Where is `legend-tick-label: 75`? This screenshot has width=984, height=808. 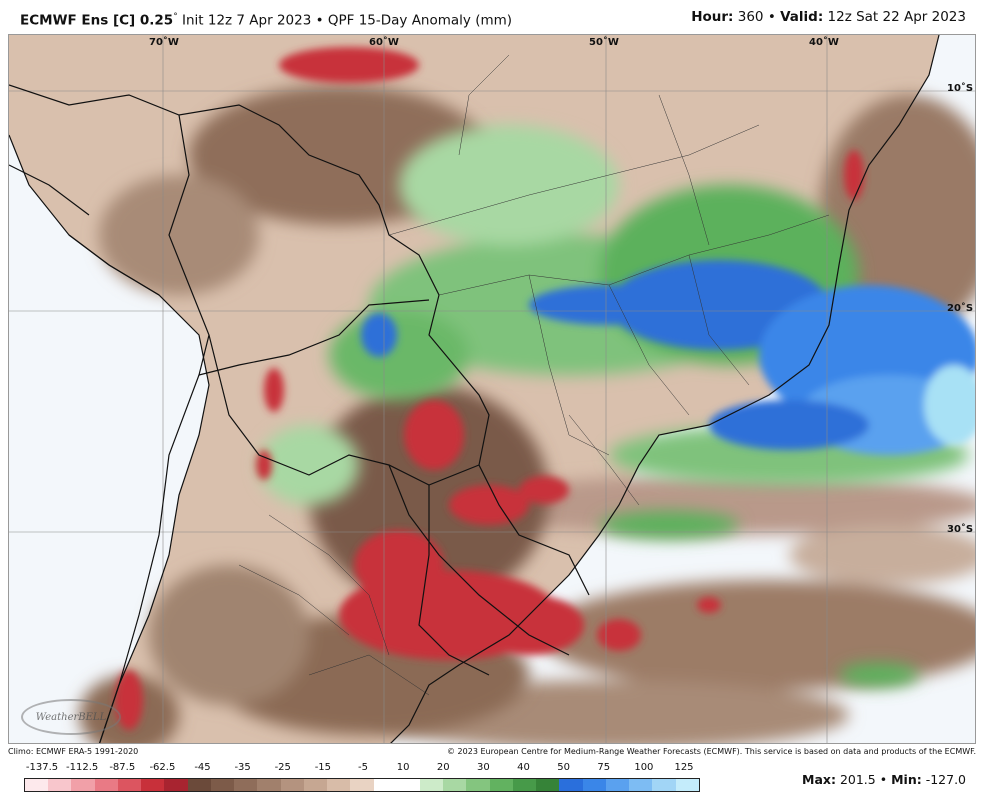
legend-tick-label: 75 is located at coordinates (604, 767).